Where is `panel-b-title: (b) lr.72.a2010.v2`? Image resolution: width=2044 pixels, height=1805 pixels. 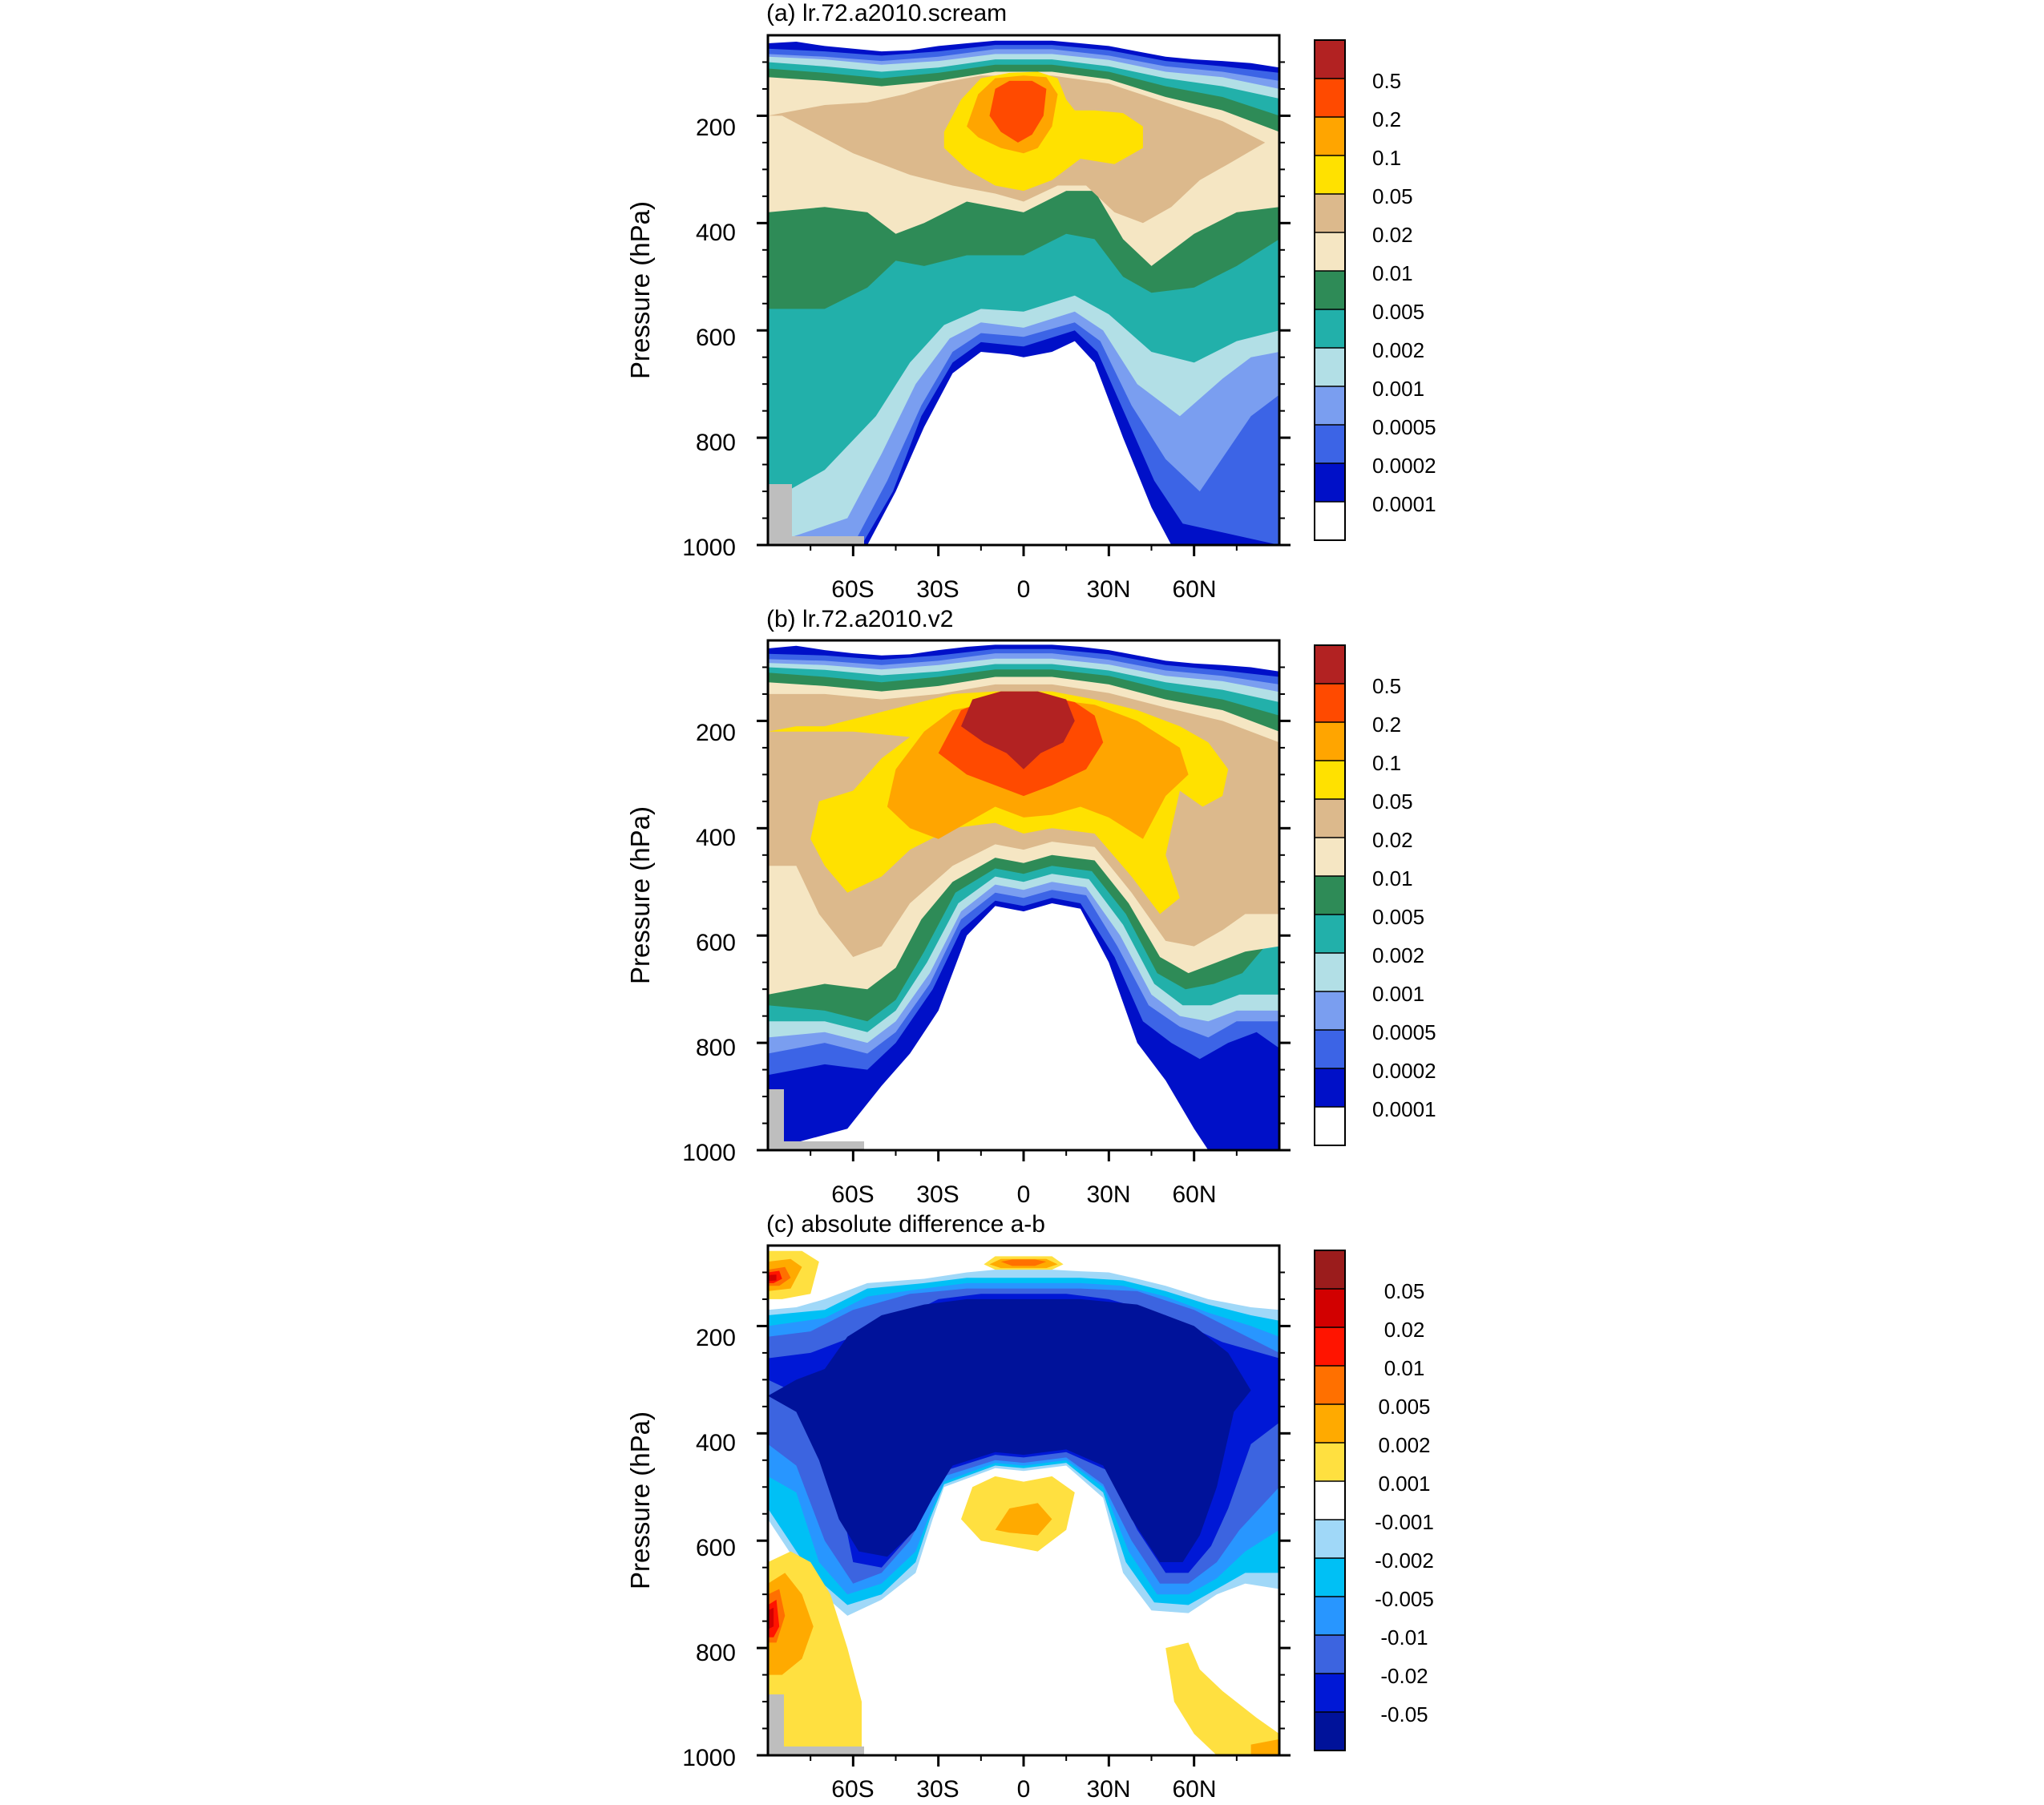 panel-b-title: (b) lr.72.a2010.v2 is located at coordinates (859, 619).